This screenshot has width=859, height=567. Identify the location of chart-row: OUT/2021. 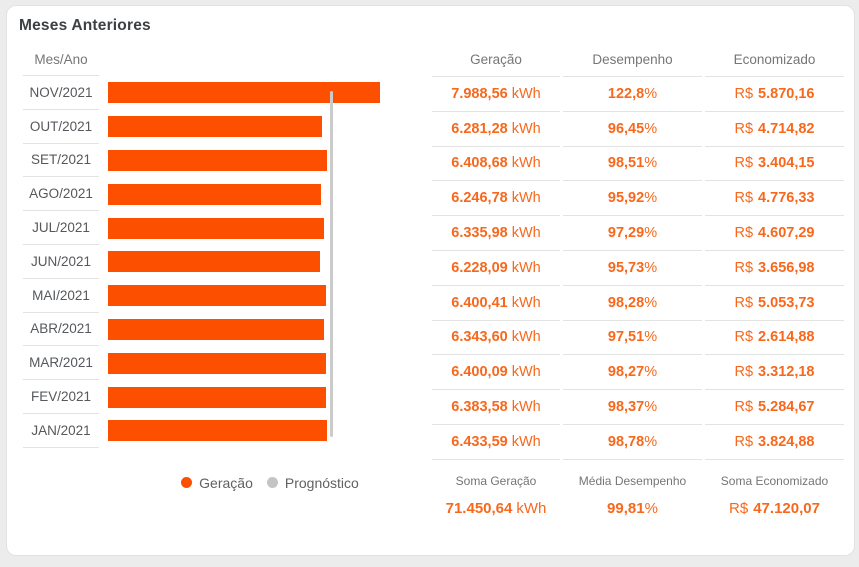
(219, 127).